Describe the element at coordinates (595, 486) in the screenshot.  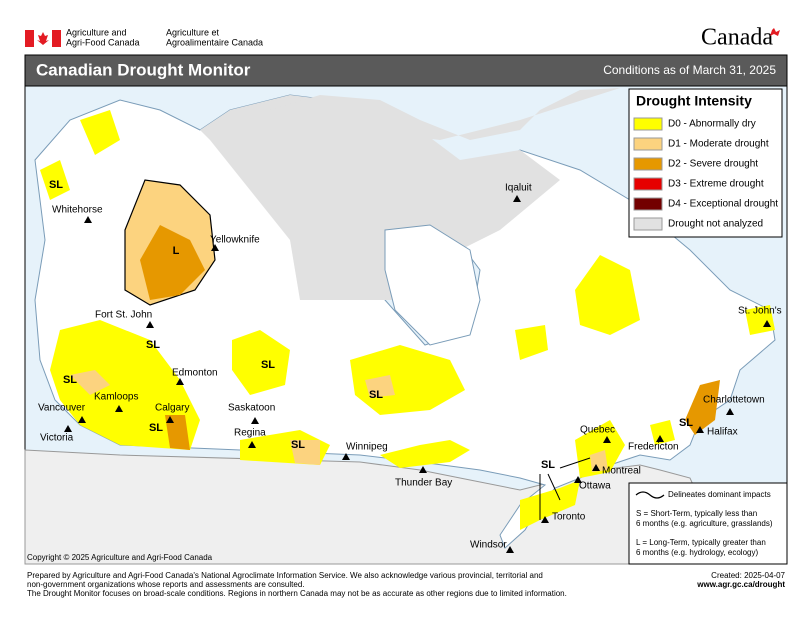
I see `city-label: Ottawa` at that location.